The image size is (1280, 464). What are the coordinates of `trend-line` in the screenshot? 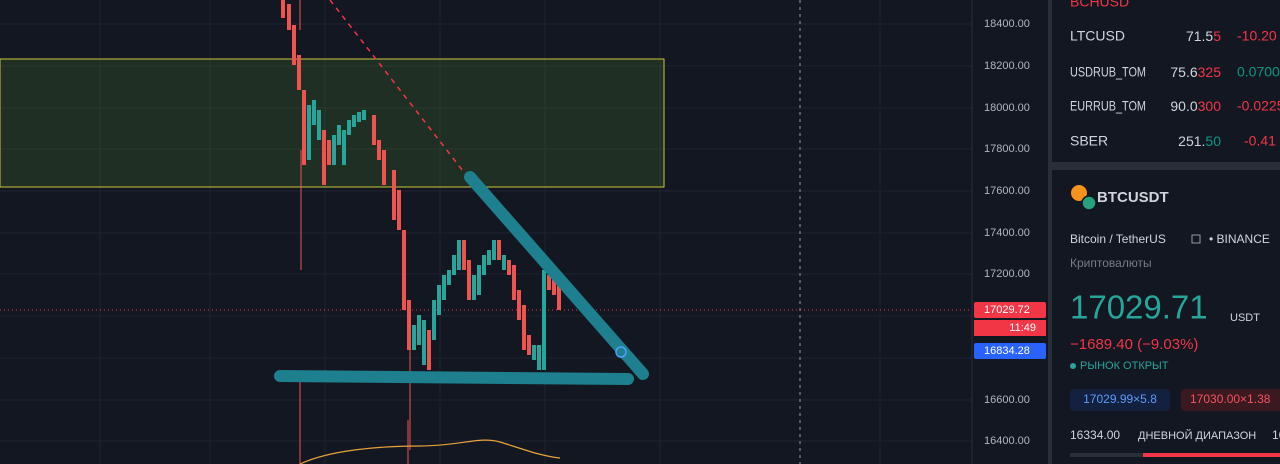 It's located at (400, 90).